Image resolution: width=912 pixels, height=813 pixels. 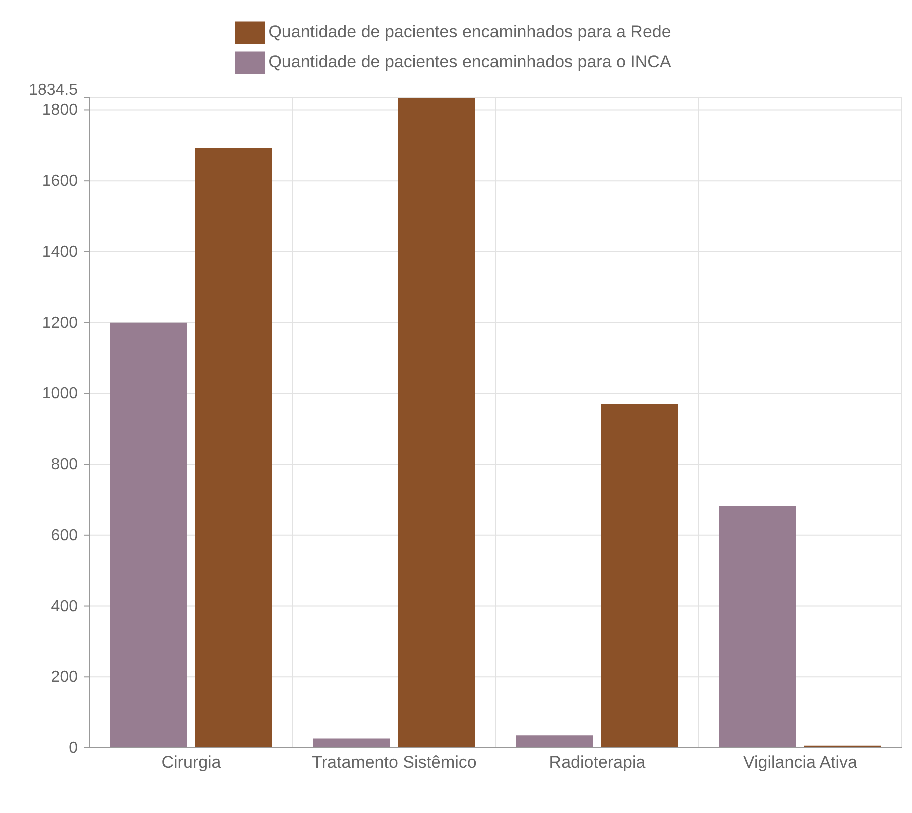 I want to click on legend-label: Quantidade de pacientes encaminhados para o INCA, so click(x=470, y=62).